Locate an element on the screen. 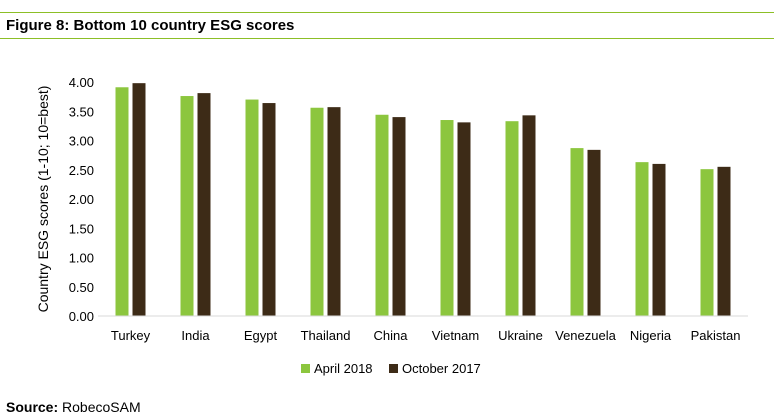 This screenshot has height=418, width=774. bar-october-2017-vietnam is located at coordinates (464, 219).